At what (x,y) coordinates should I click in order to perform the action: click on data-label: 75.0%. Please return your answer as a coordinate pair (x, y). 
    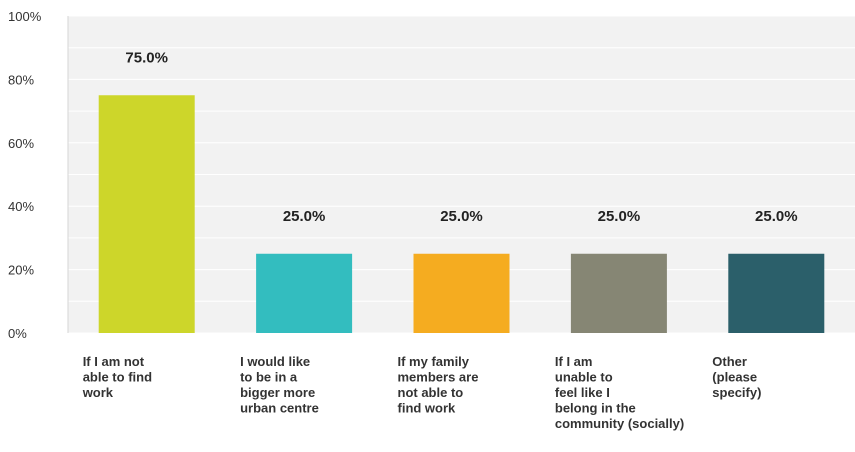
    Looking at the image, I should click on (146, 57).